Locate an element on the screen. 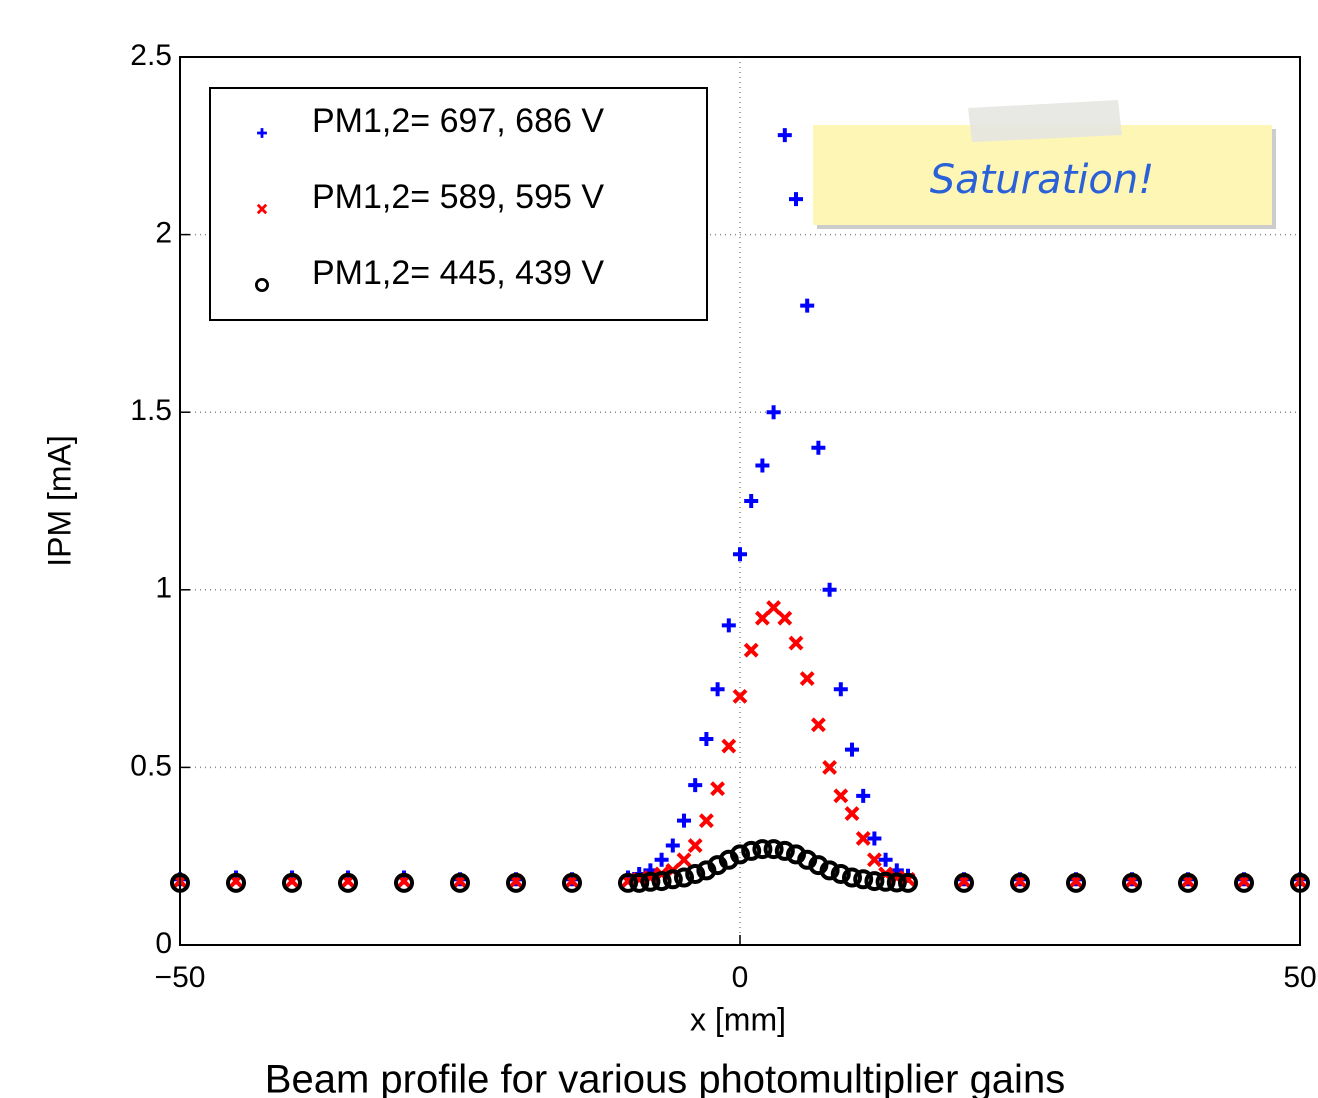  x-tick-label: 50 is located at coordinates (1299, 977).